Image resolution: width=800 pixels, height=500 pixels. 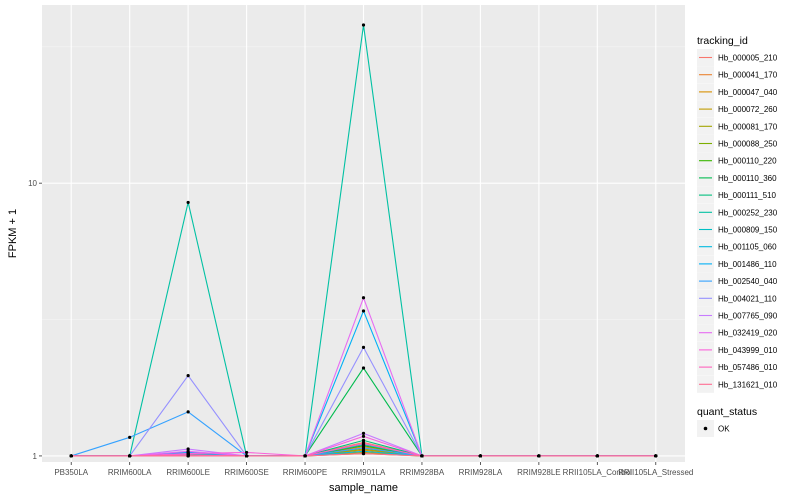 I want to click on legend-item-label: Hb_000110_360, so click(x=747, y=178).